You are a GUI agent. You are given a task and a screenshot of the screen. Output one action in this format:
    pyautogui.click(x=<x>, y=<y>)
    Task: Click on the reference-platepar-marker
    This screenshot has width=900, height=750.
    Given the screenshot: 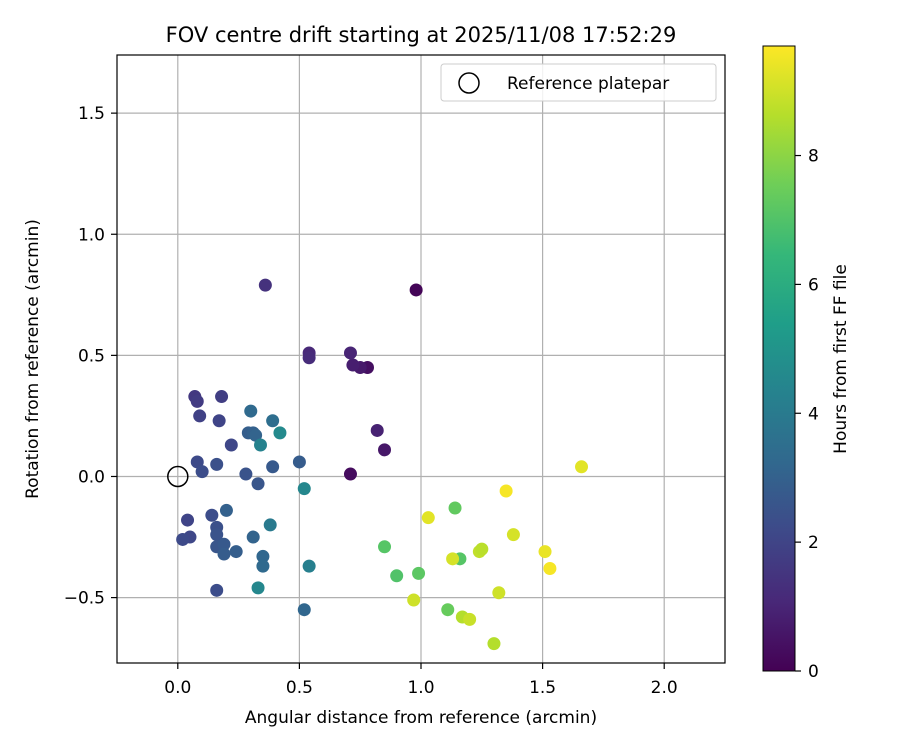 What is the action you would take?
    pyautogui.click(x=178, y=476)
    